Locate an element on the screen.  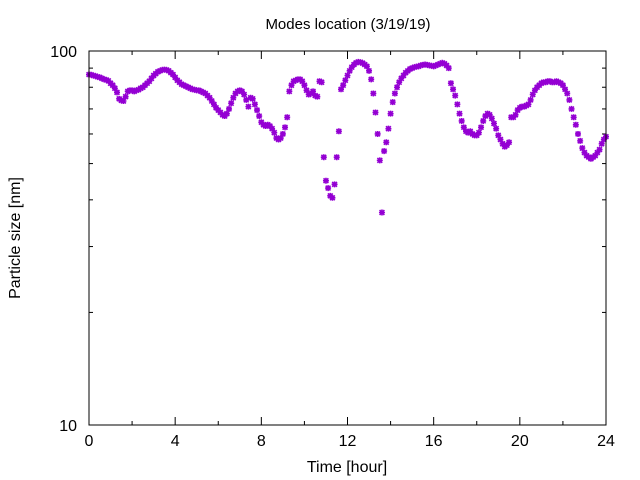
x-axis-label: Time [hour] is located at coordinates (347, 467).